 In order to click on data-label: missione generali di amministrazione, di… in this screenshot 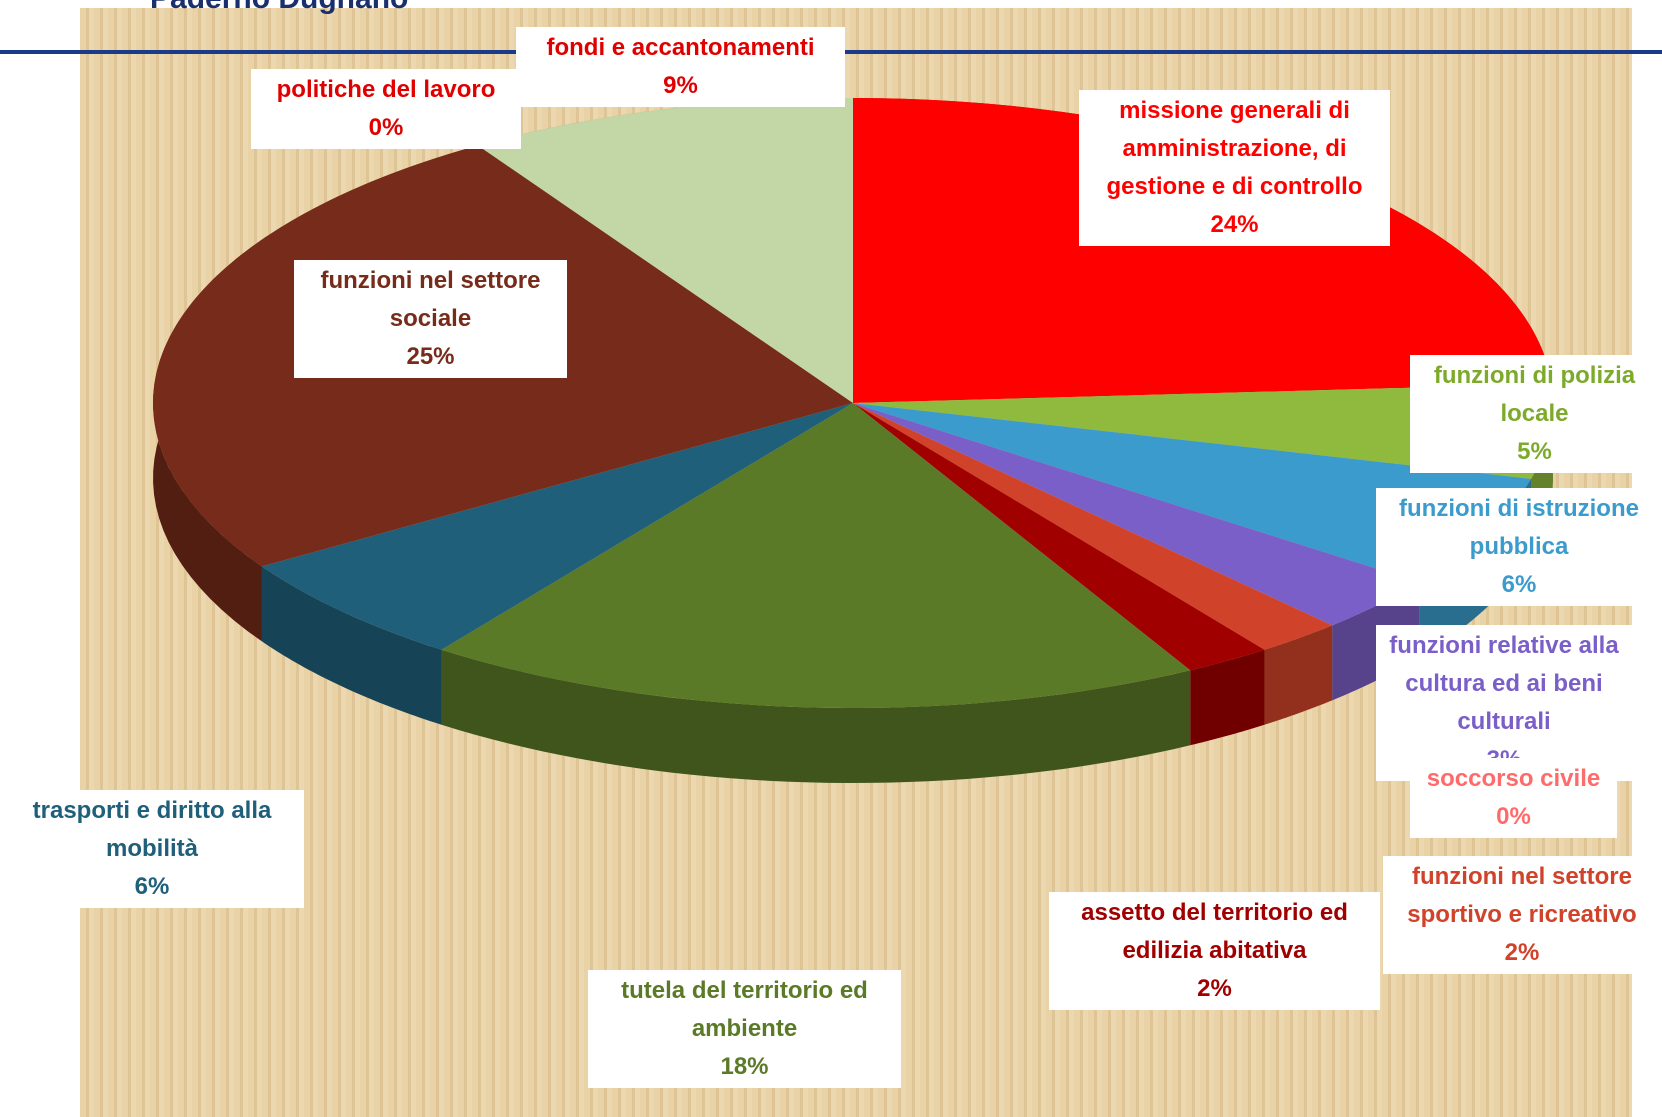, I will do `click(1234, 168)`.